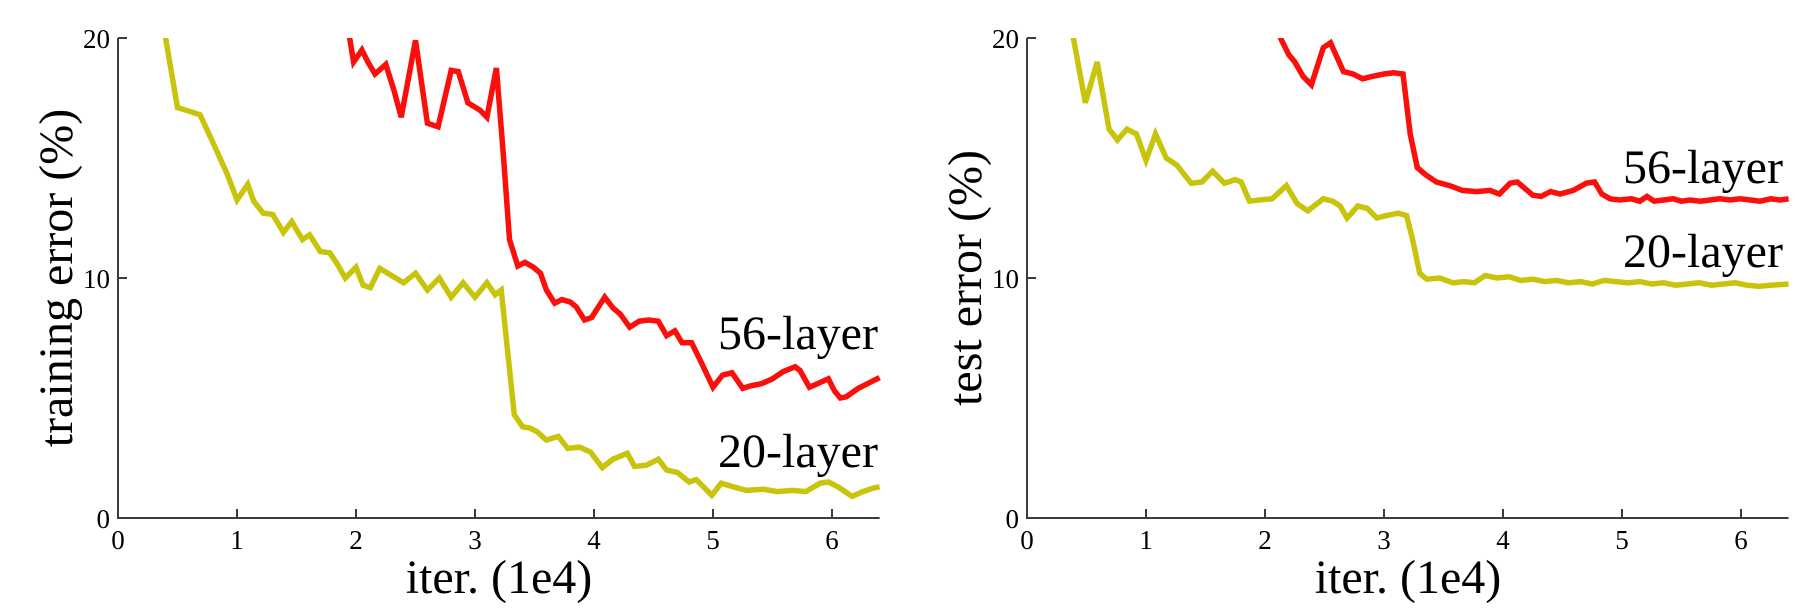 This screenshot has width=1811, height=614. Describe the element at coordinates (1703, 251) in the screenshot. I see `series-label-20-layer-test: 20-layer` at that location.